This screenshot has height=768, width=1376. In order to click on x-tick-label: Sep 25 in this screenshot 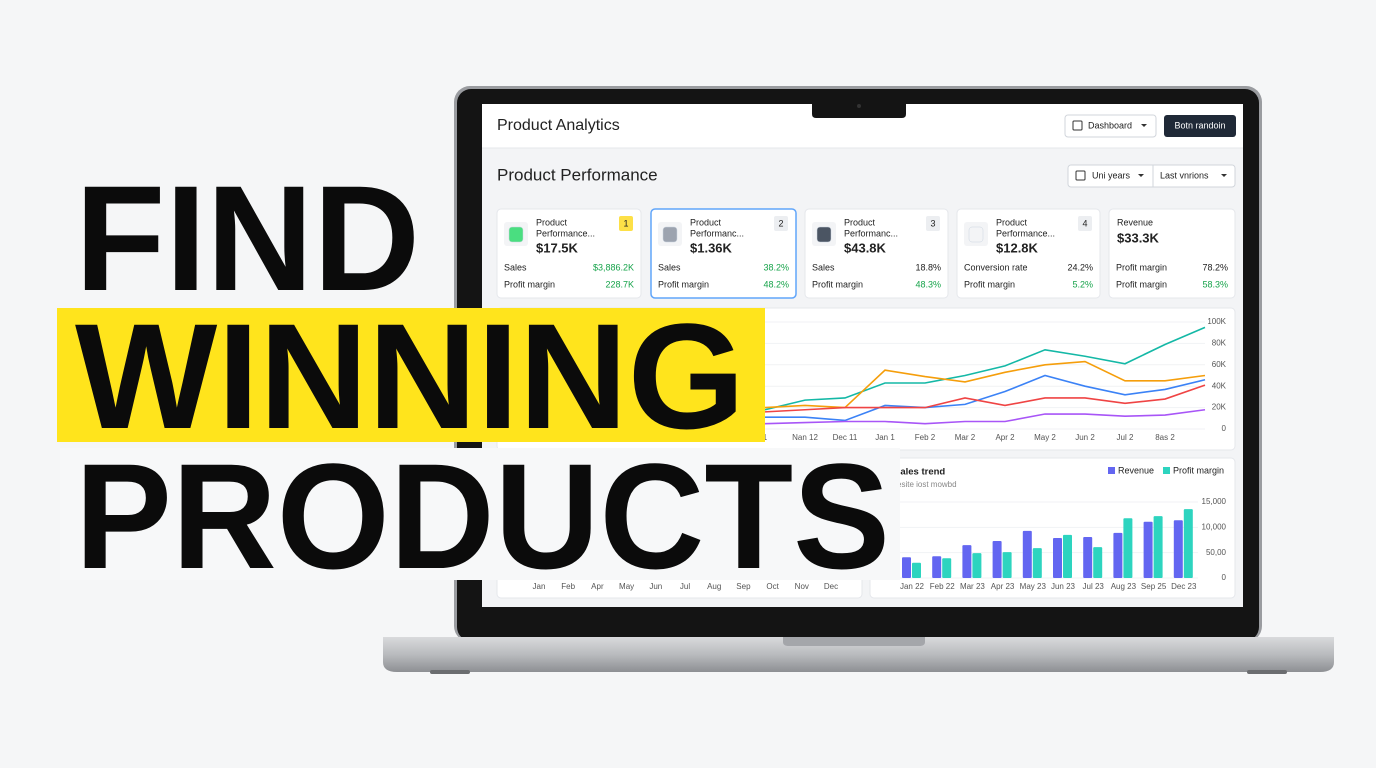, I will do `click(1154, 586)`.